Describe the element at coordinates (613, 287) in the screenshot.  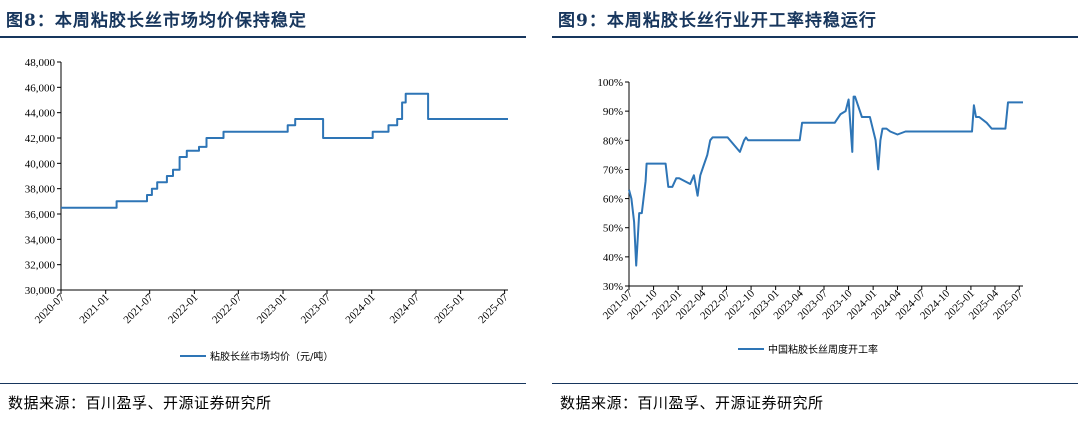
I see `utilization-chart-y-tick-label: 30%` at that location.